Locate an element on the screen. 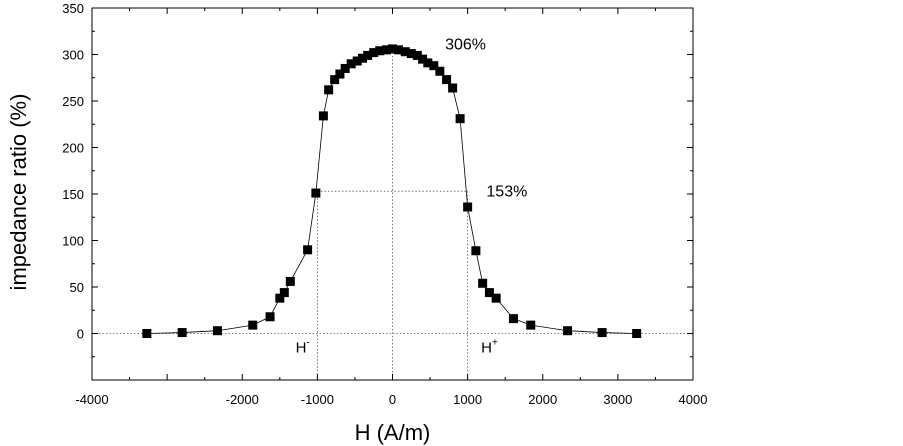  annotation-0: 306% is located at coordinates (465, 44).